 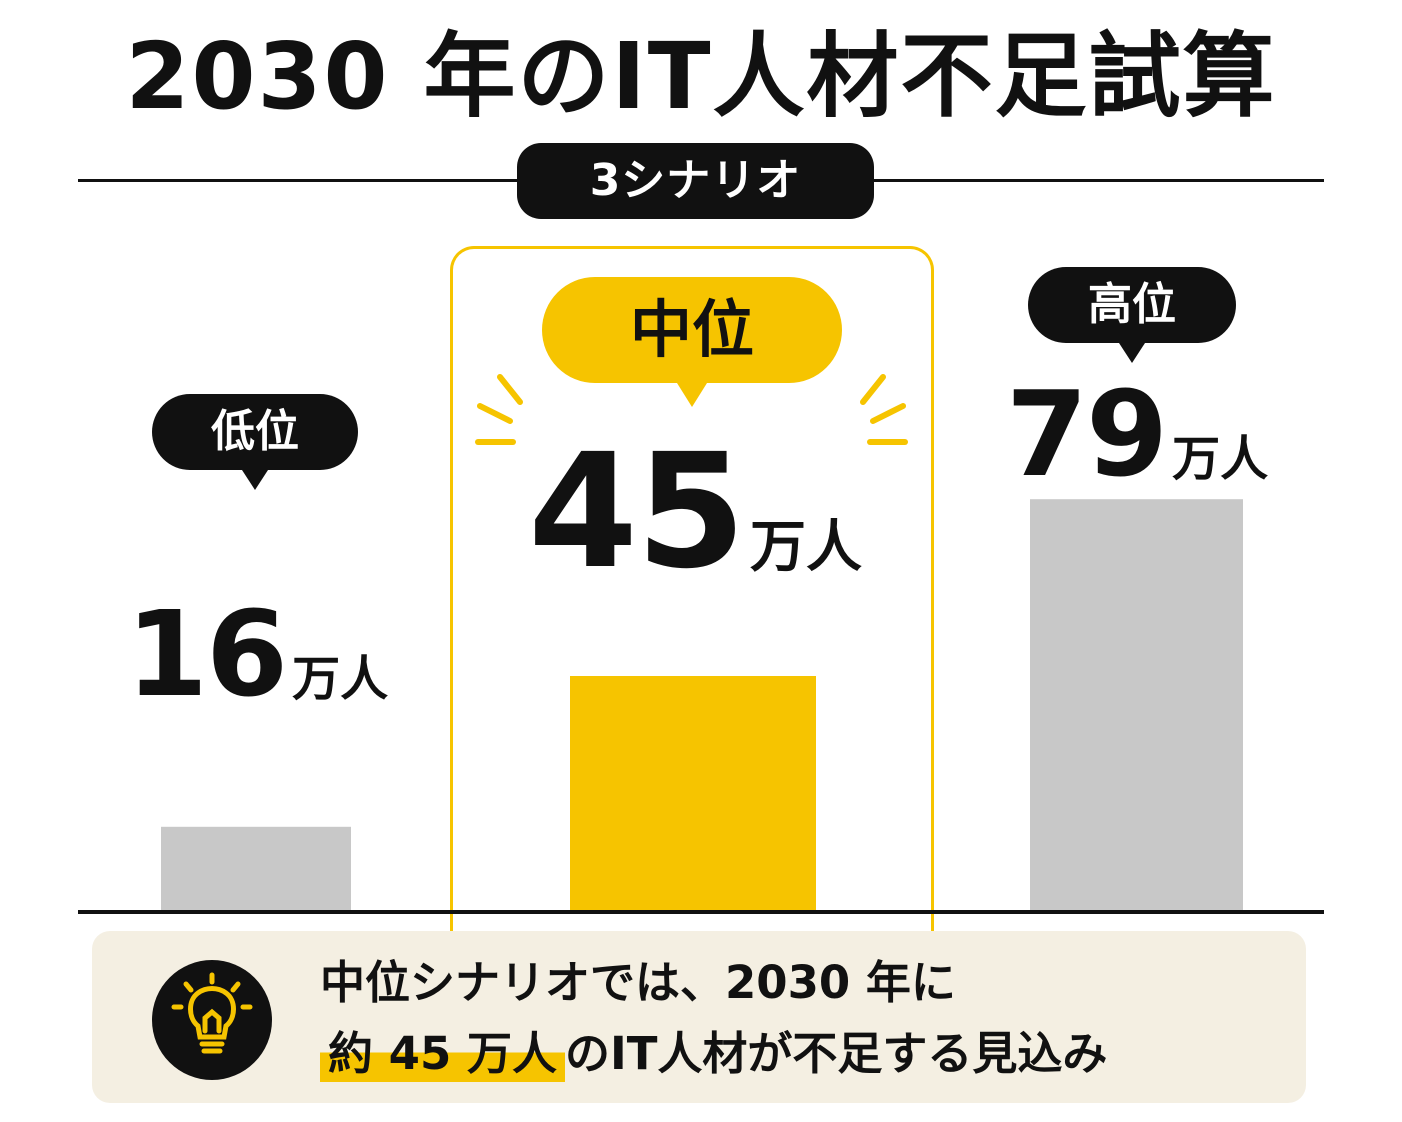 What do you see at coordinates (255, 432) in the screenshot?
I see `category-pill-low: 低位` at bounding box center [255, 432].